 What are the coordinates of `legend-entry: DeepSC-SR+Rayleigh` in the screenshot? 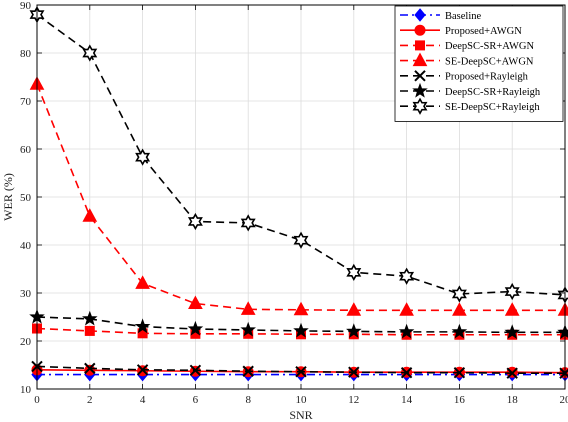 It's located at (470, 90).